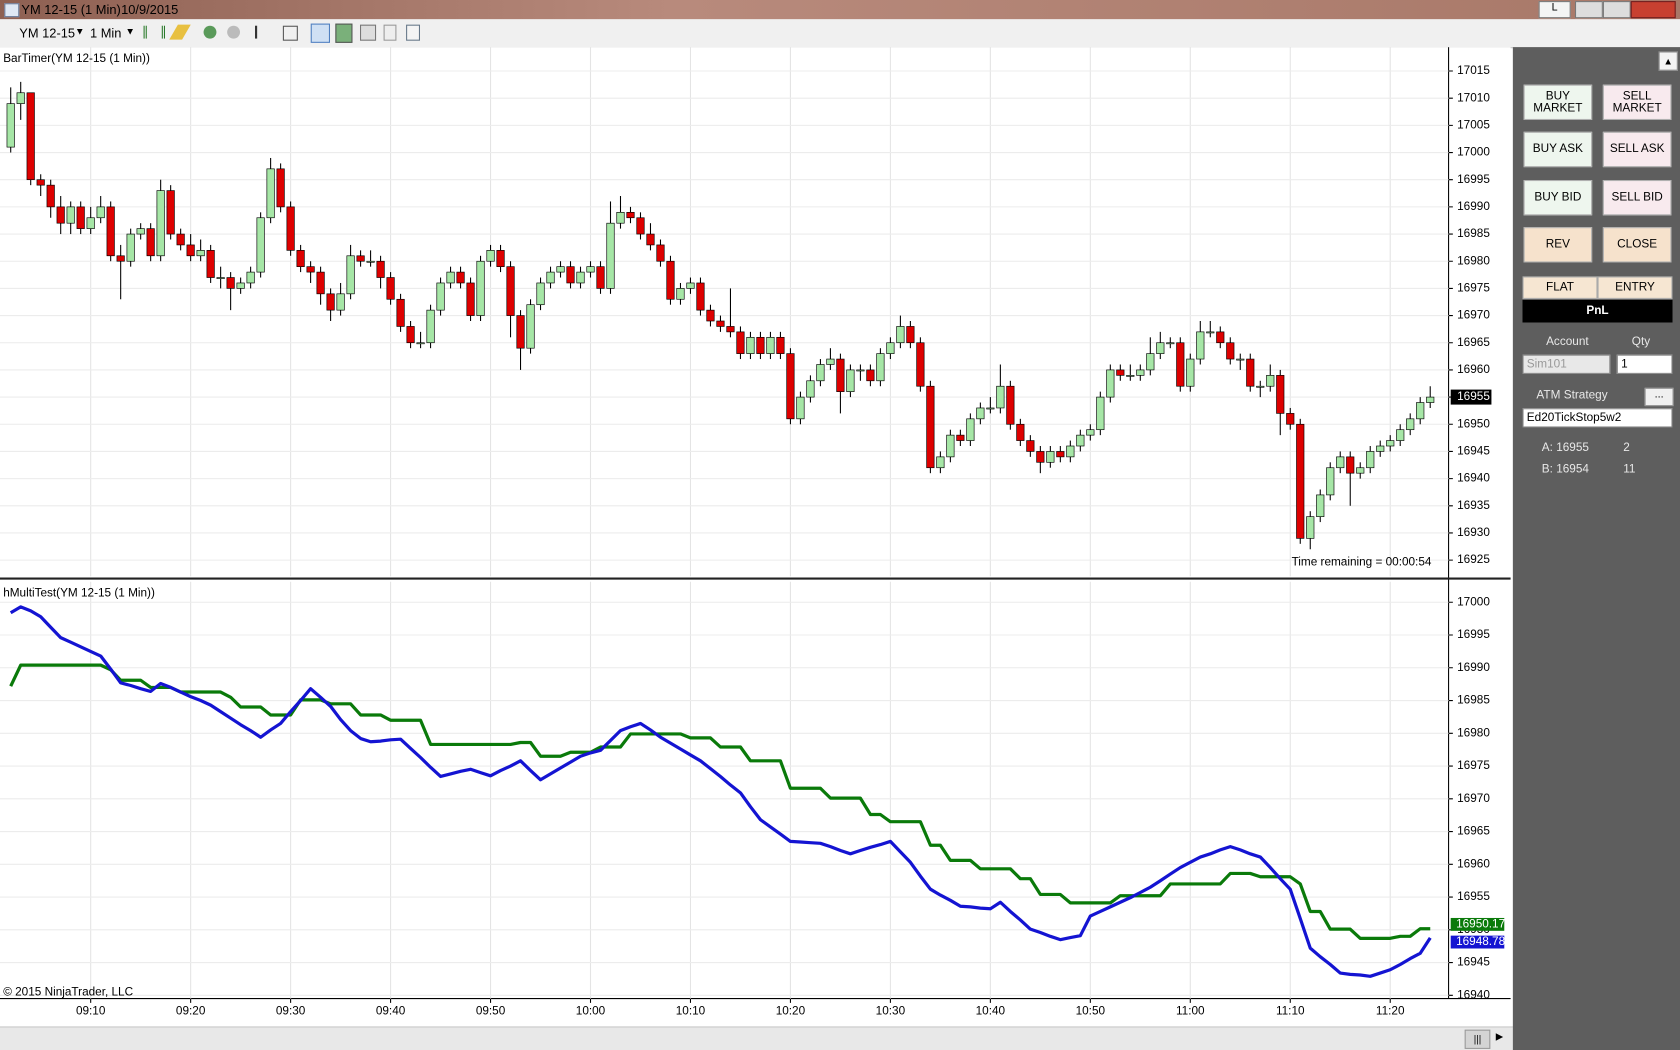 Image resolution: width=1680 pixels, height=1050 pixels. I want to click on qty-label: Qty, so click(1641, 342).